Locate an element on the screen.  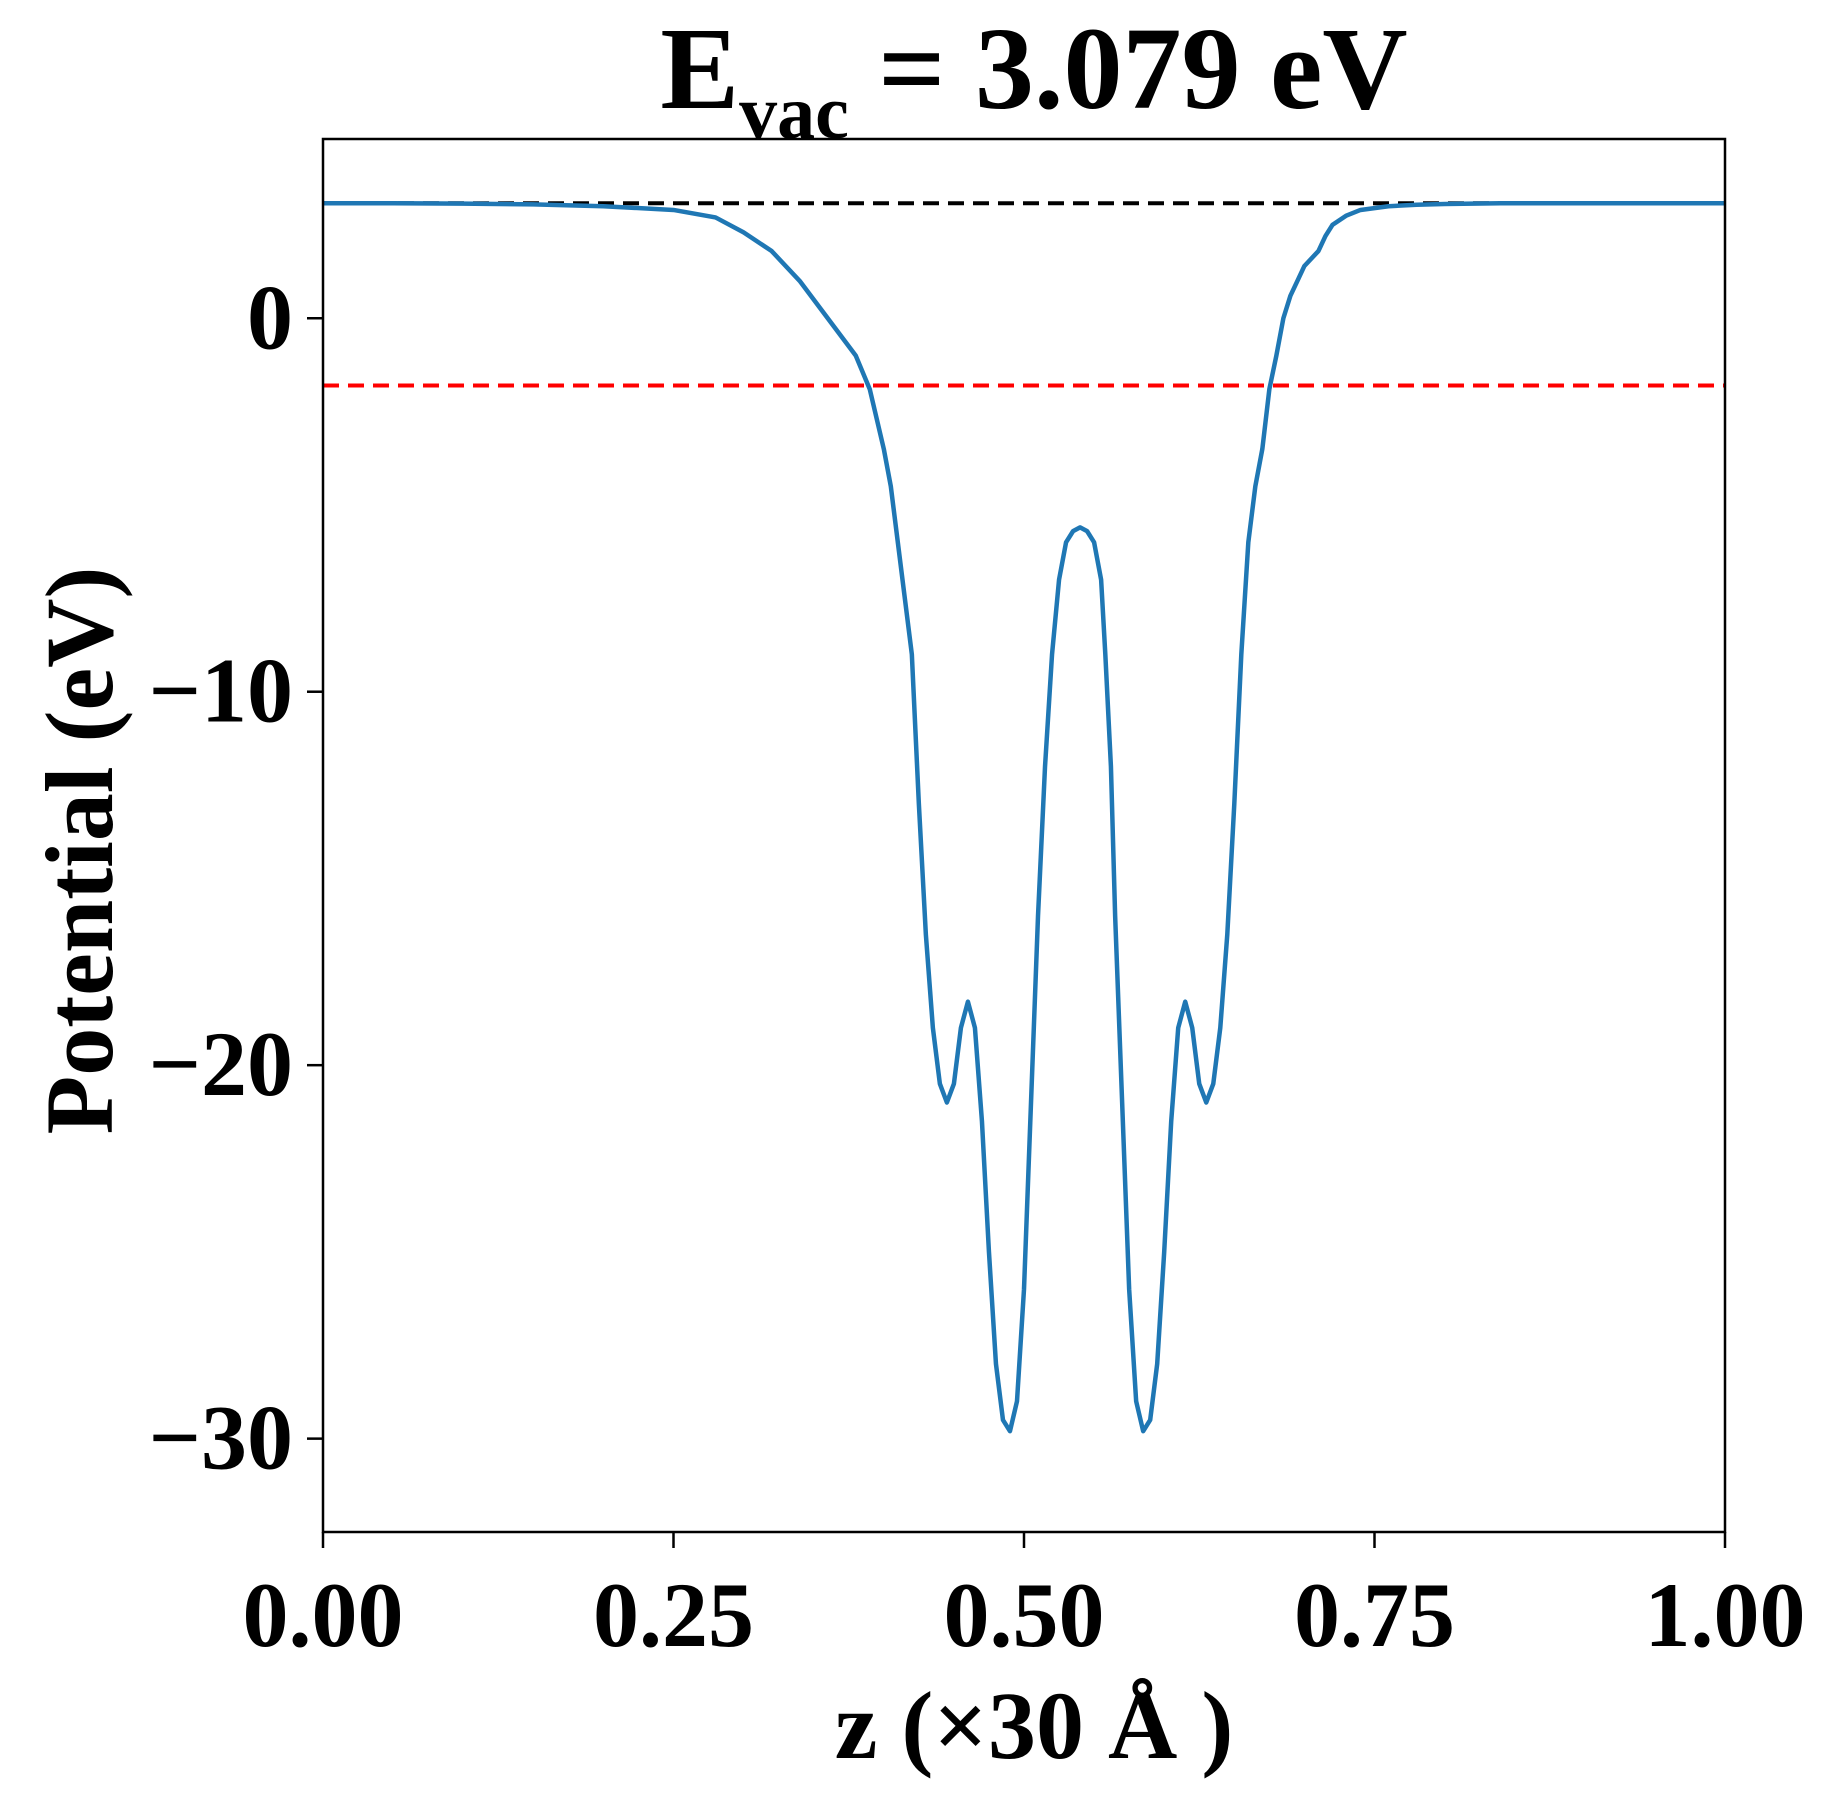
x-tick-label: 0.75 is located at coordinates (1374, 1615).